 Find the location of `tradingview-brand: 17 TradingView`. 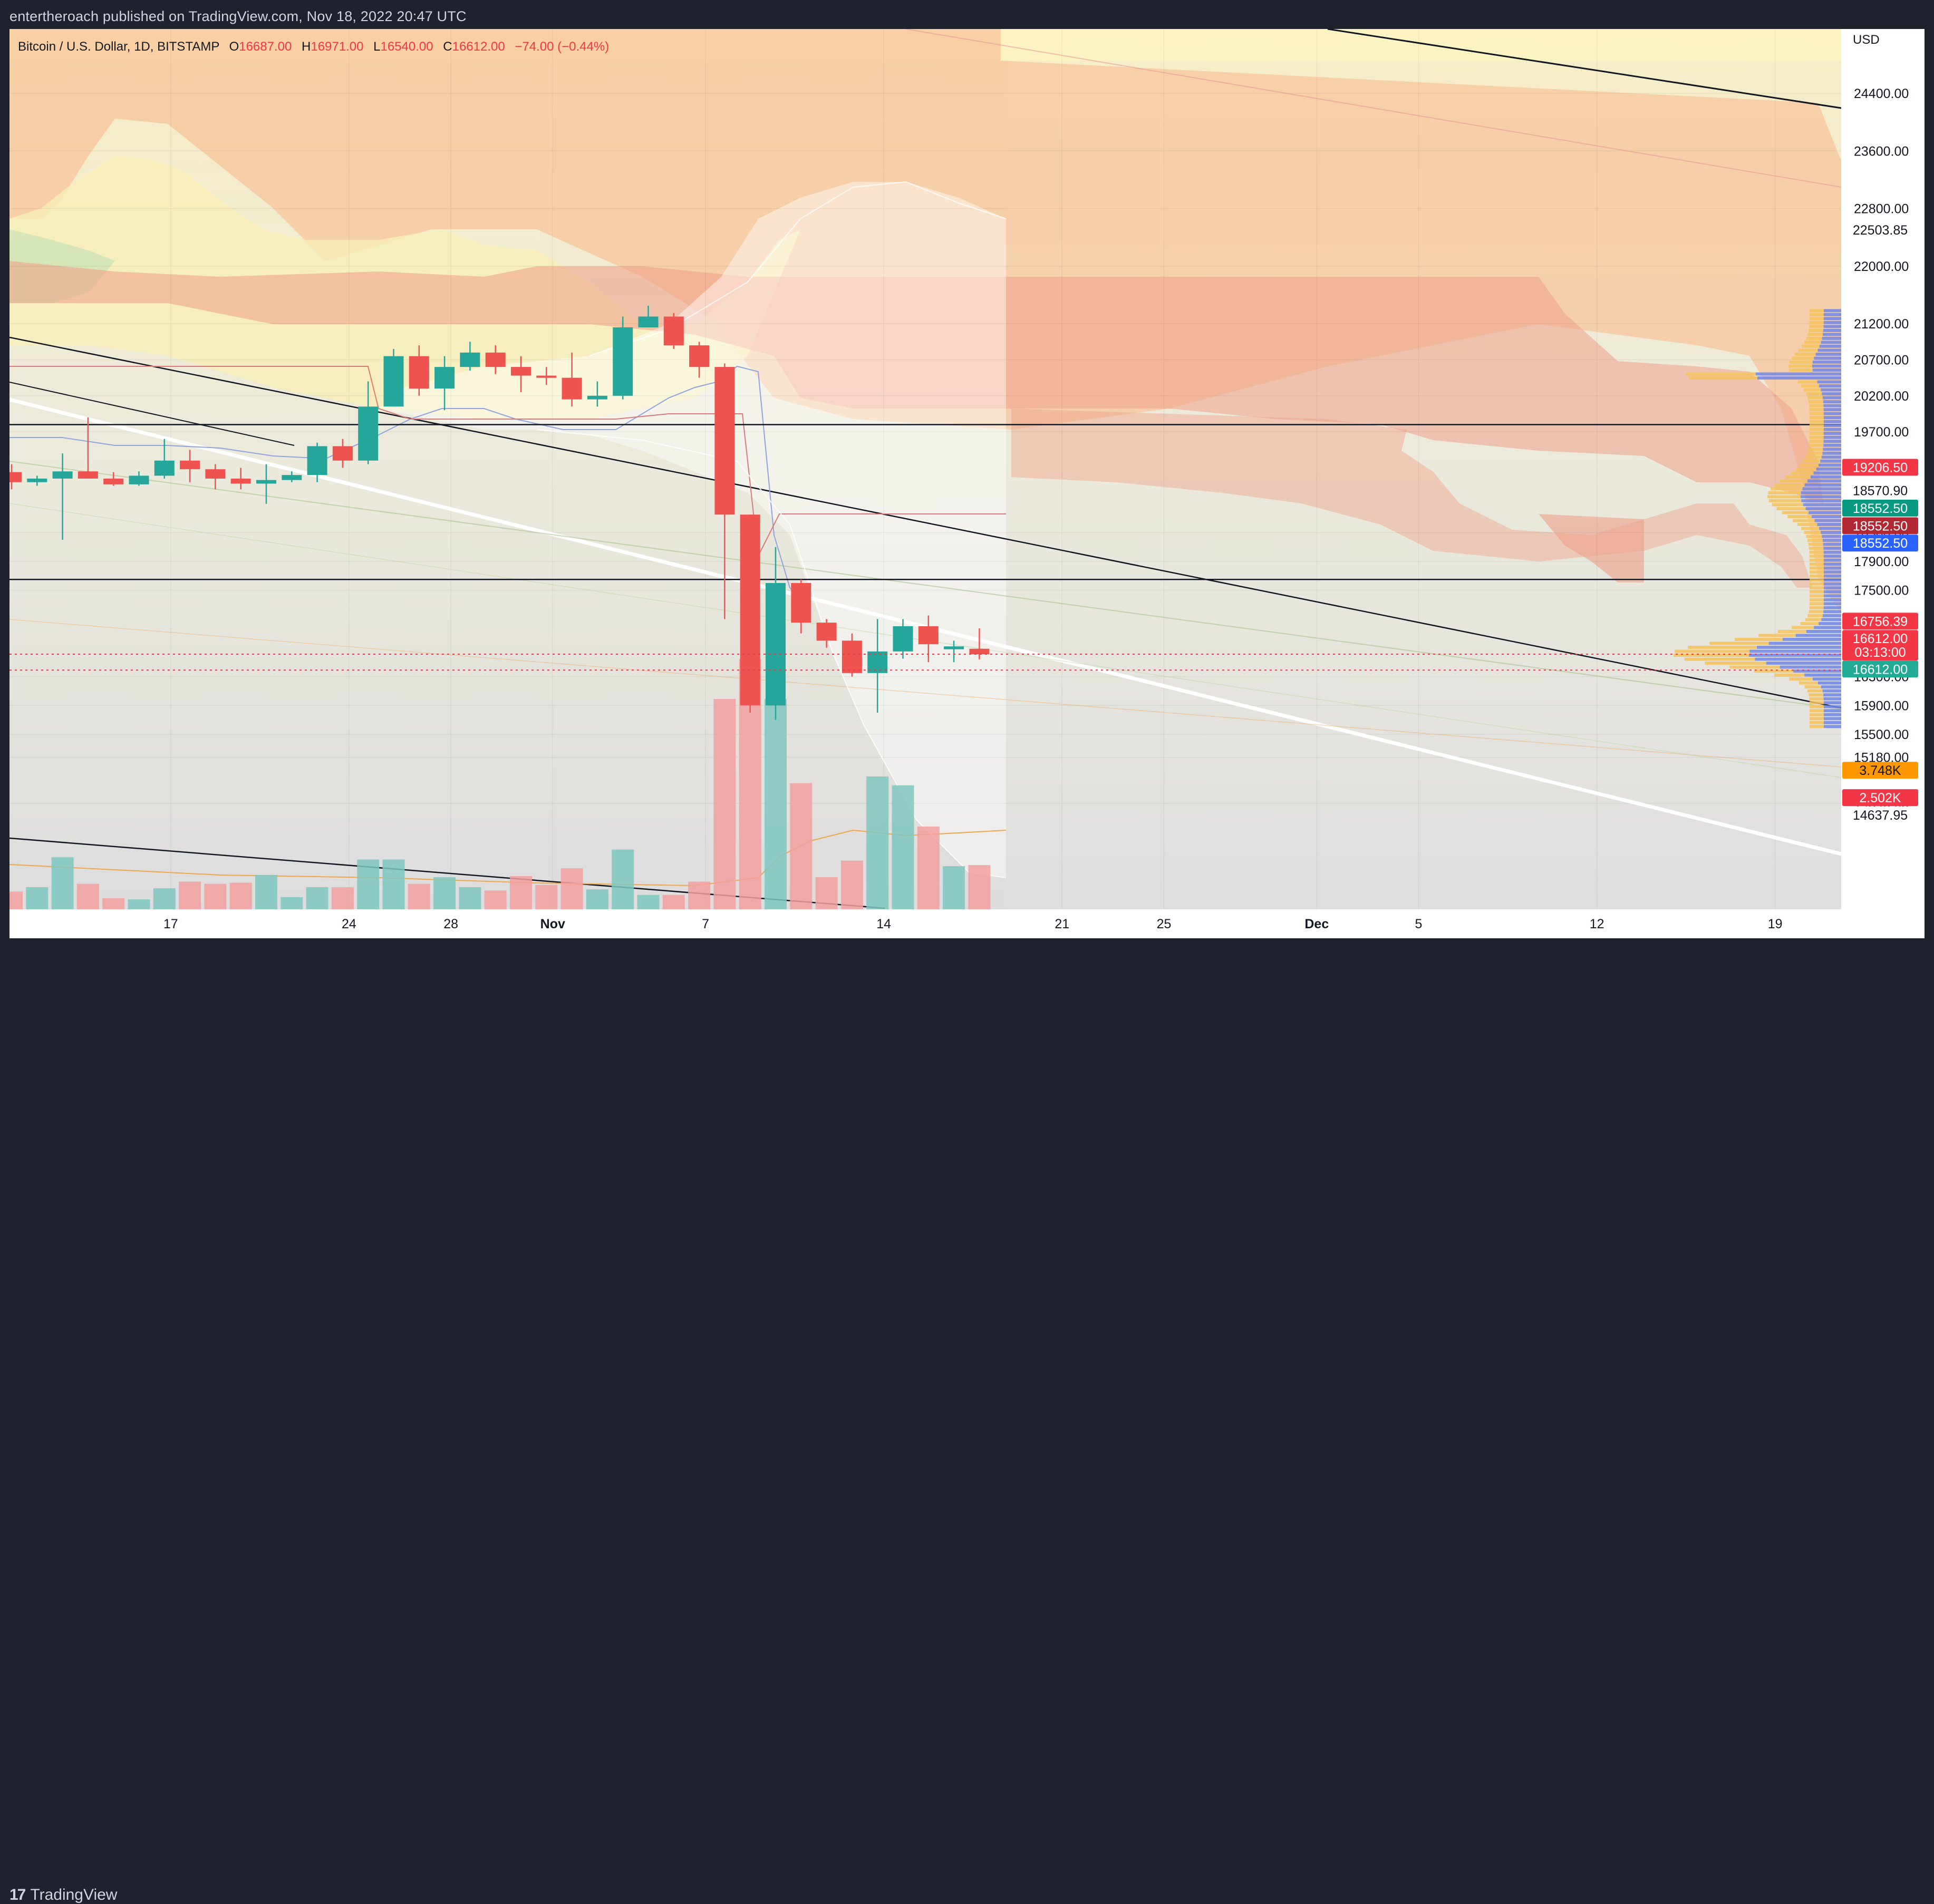

tradingview-brand: 17 TradingView is located at coordinates (63, 1895).